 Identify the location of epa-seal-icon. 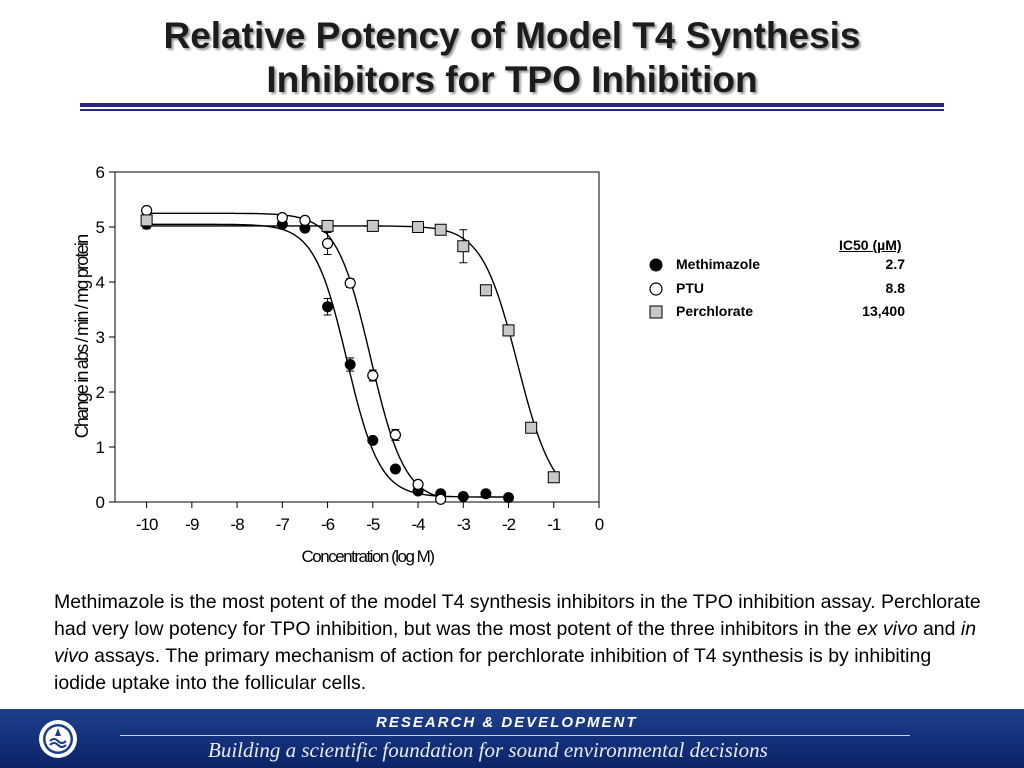
(58, 739).